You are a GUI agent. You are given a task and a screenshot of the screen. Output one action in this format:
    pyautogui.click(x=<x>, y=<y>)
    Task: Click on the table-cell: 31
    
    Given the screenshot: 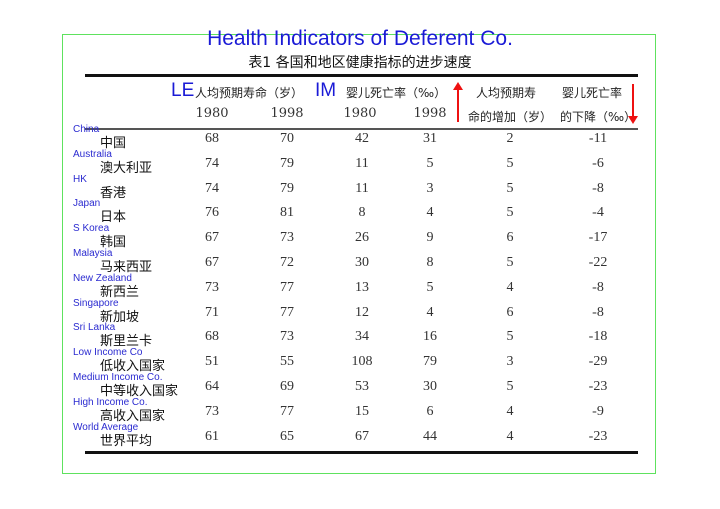 What is the action you would take?
    pyautogui.click(x=430, y=138)
    